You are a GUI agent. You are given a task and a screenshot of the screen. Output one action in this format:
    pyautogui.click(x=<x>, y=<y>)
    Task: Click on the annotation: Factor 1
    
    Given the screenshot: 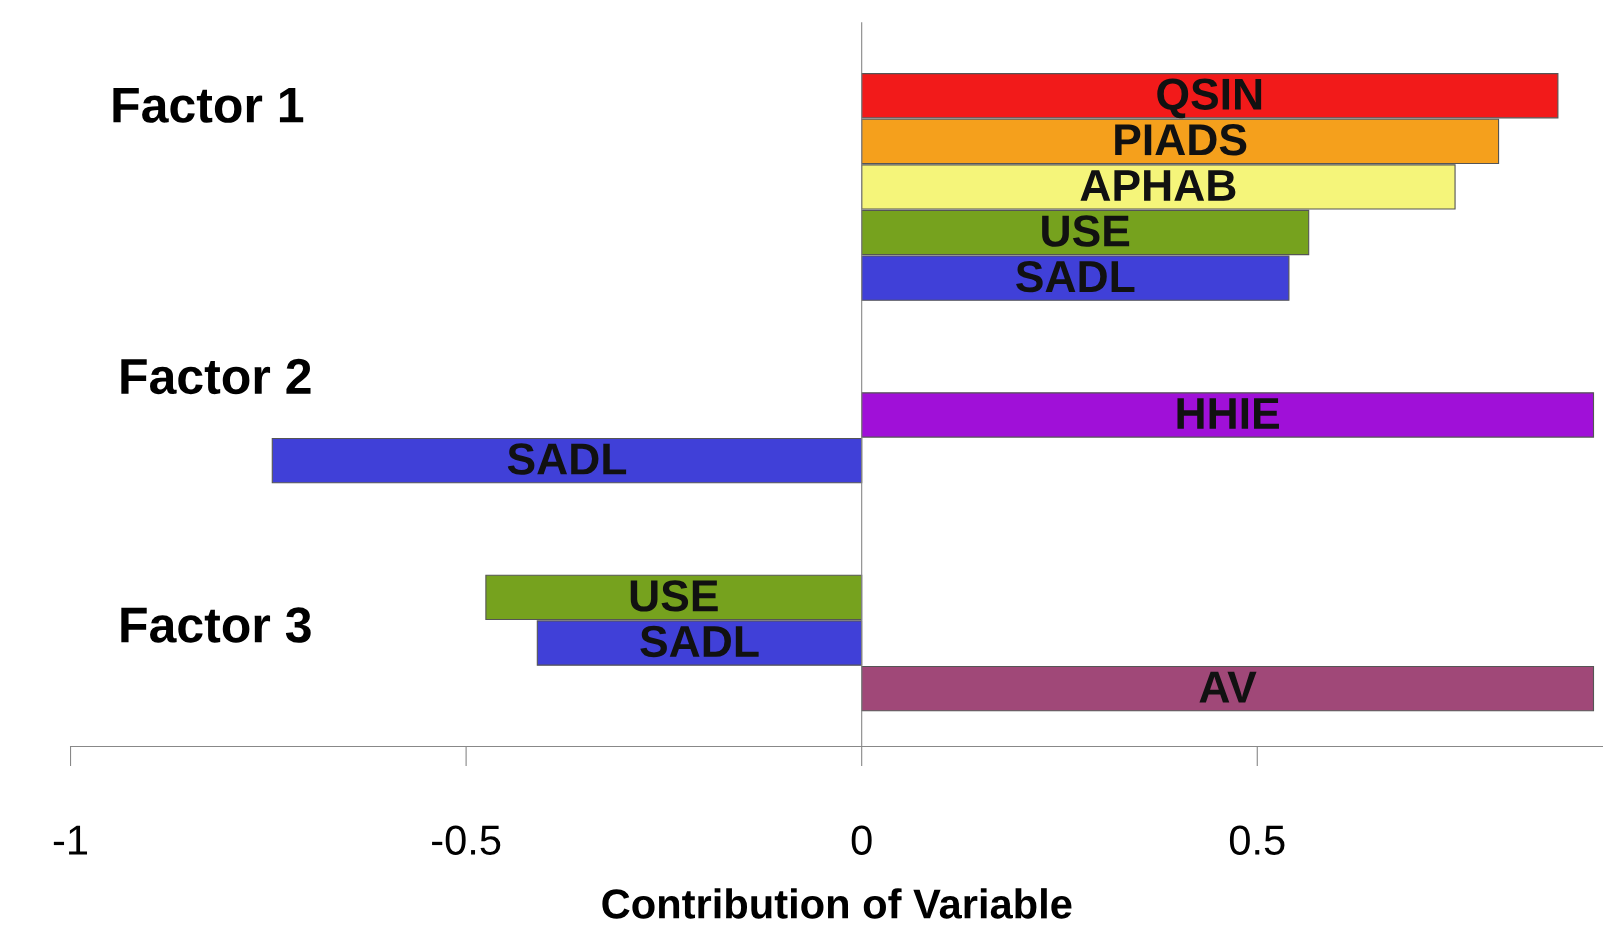 What is the action you would take?
    pyautogui.click(x=208, y=105)
    